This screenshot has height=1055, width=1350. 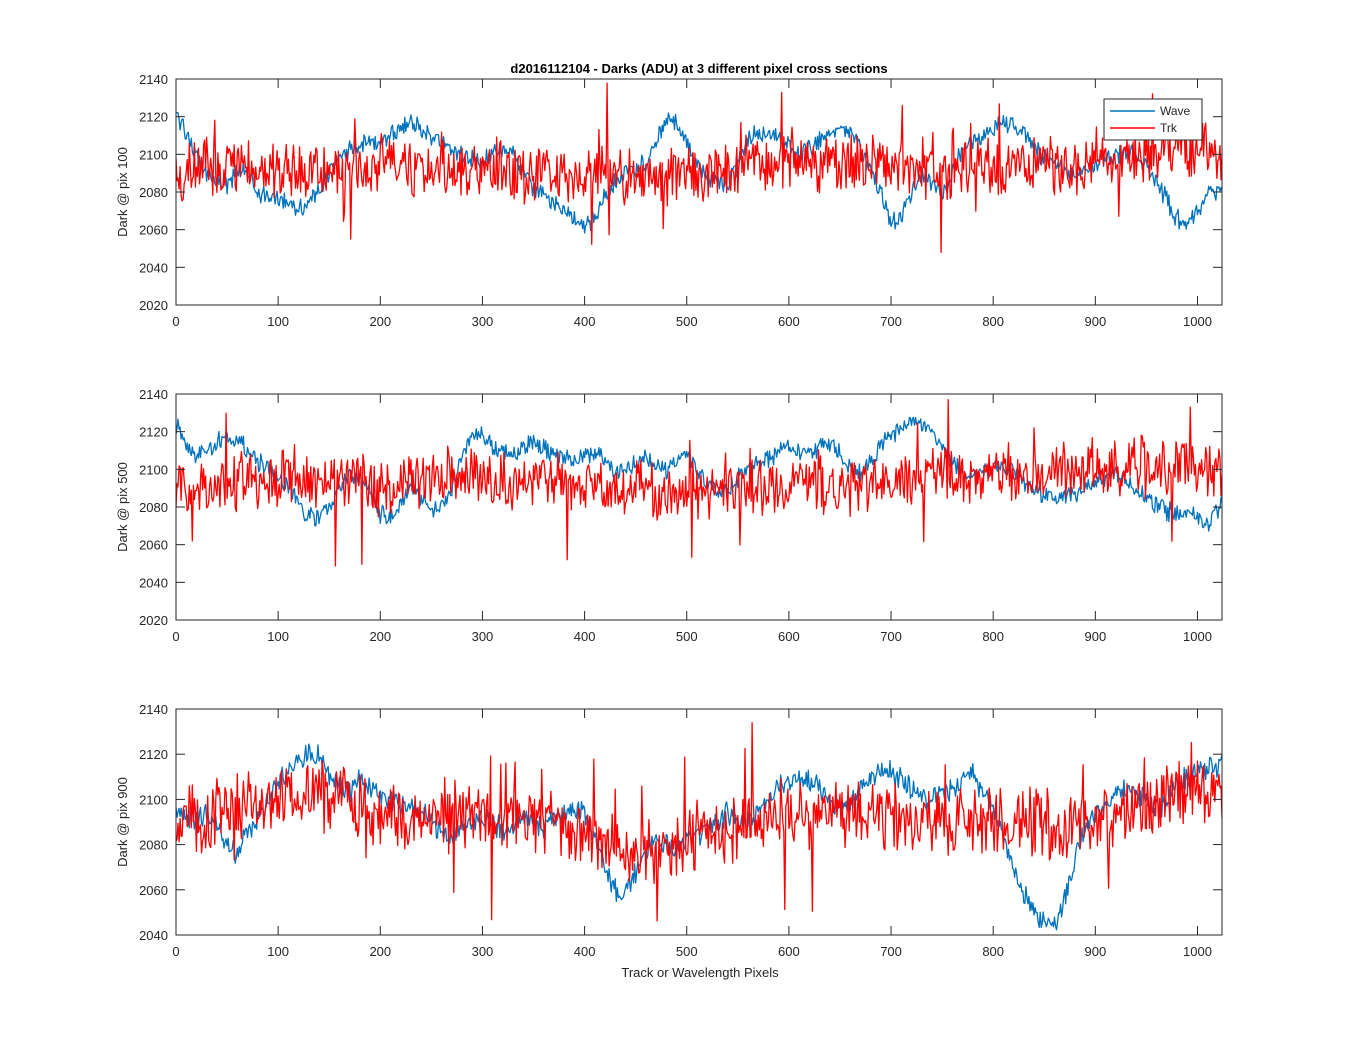 I want to click on y-axis-label: Dark @ pix 100, so click(x=122, y=192).